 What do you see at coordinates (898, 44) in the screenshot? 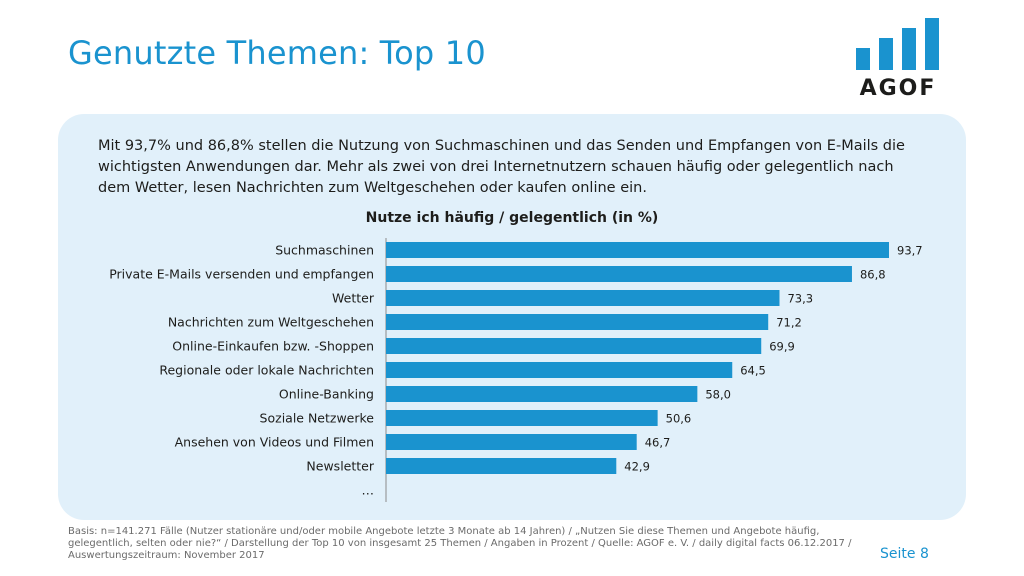
I see `logo-bars-icon` at bounding box center [898, 44].